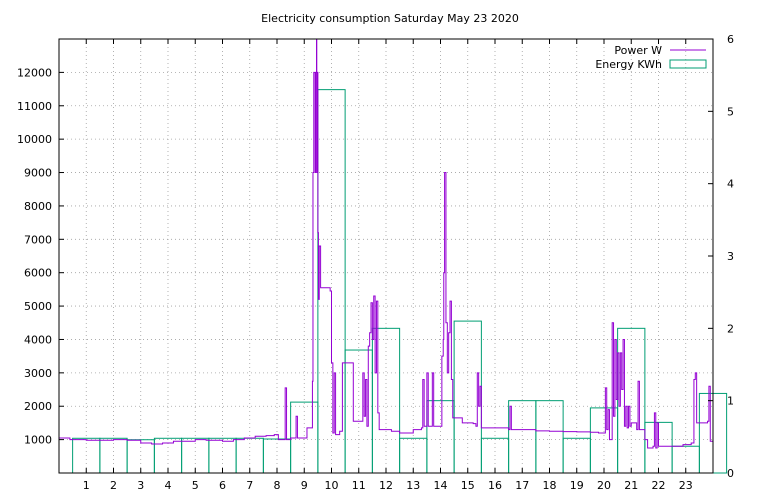  Describe the element at coordinates (38, 273) in the screenshot. I see `y-tick-label: 6000` at that location.